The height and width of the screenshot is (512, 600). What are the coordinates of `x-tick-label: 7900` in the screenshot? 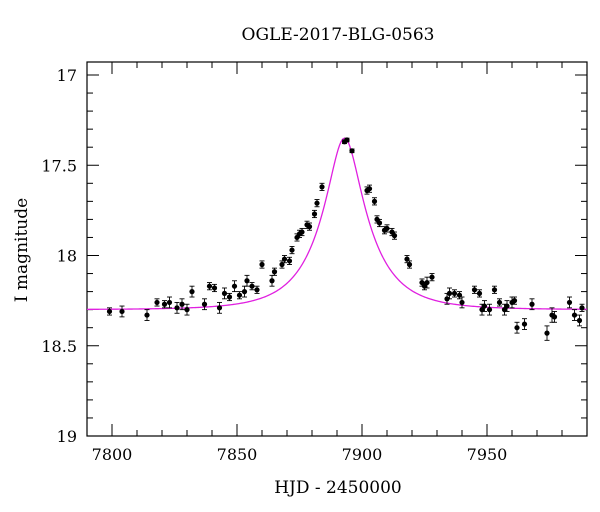 It's located at (362, 454).